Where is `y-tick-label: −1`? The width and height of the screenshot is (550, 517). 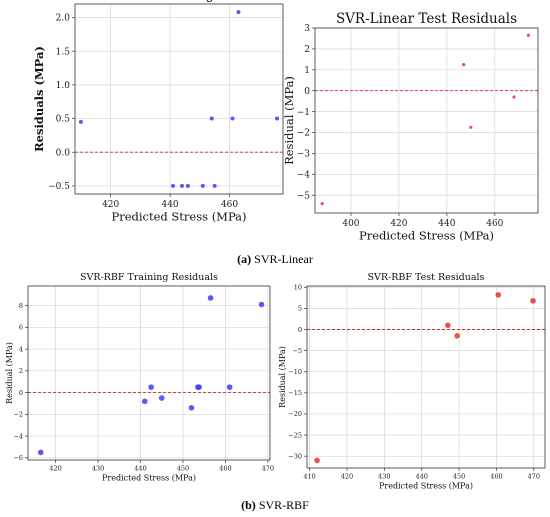
y-tick-label: −1 is located at coordinates (303, 113).